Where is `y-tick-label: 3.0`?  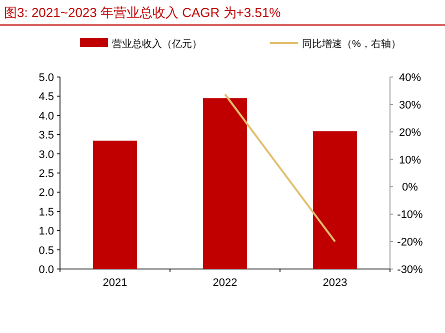
y-tick-label: 3.0 is located at coordinates (46, 154).